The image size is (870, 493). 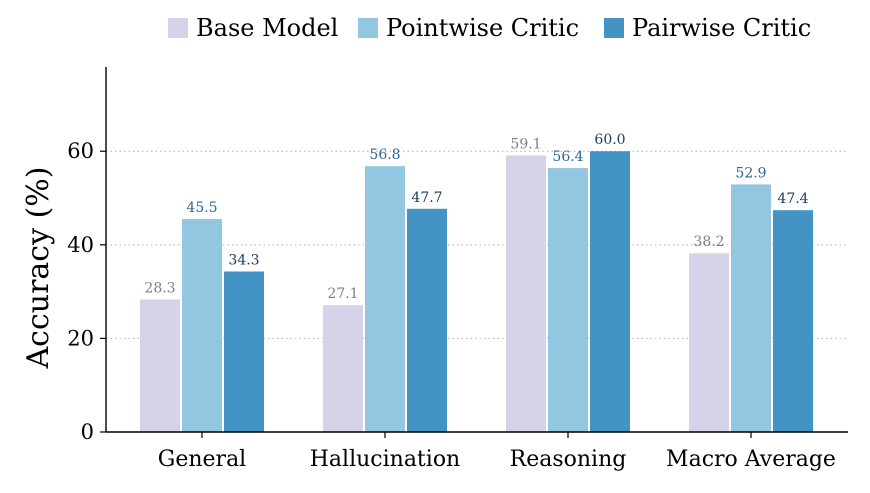 What do you see at coordinates (708, 242) in the screenshot?
I see `data-label: 38.2` at bounding box center [708, 242].